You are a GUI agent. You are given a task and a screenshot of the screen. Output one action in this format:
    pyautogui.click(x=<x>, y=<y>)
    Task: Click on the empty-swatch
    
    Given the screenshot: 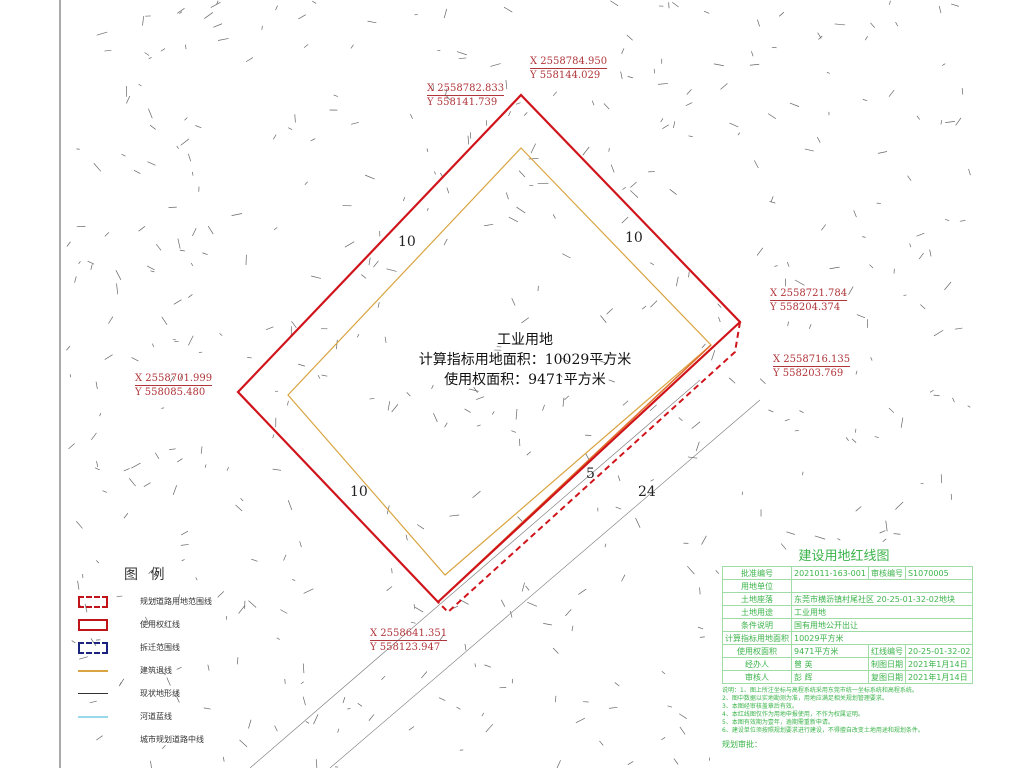 What is the action you would take?
    pyautogui.click(x=93, y=740)
    